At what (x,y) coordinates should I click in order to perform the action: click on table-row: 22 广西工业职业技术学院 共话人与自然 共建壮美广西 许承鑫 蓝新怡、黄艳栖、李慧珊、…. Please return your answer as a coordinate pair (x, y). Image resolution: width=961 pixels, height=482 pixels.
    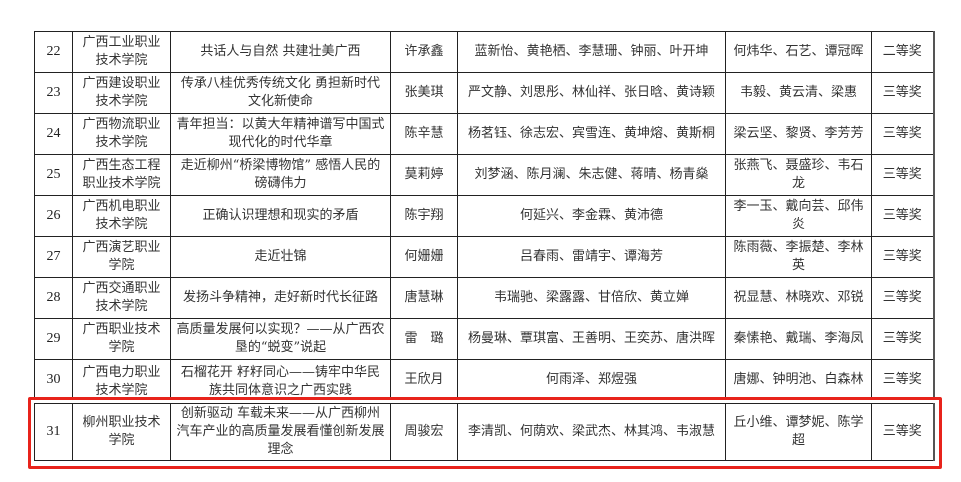
    Looking at the image, I should click on (484, 52).